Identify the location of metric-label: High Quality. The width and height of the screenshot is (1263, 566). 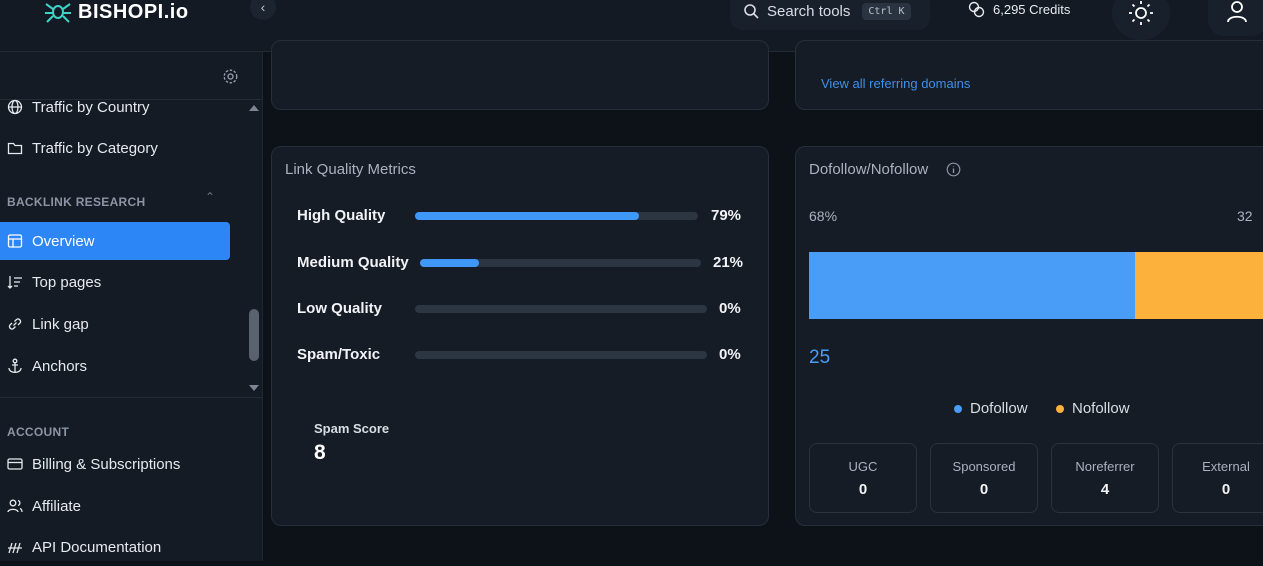
(341, 215).